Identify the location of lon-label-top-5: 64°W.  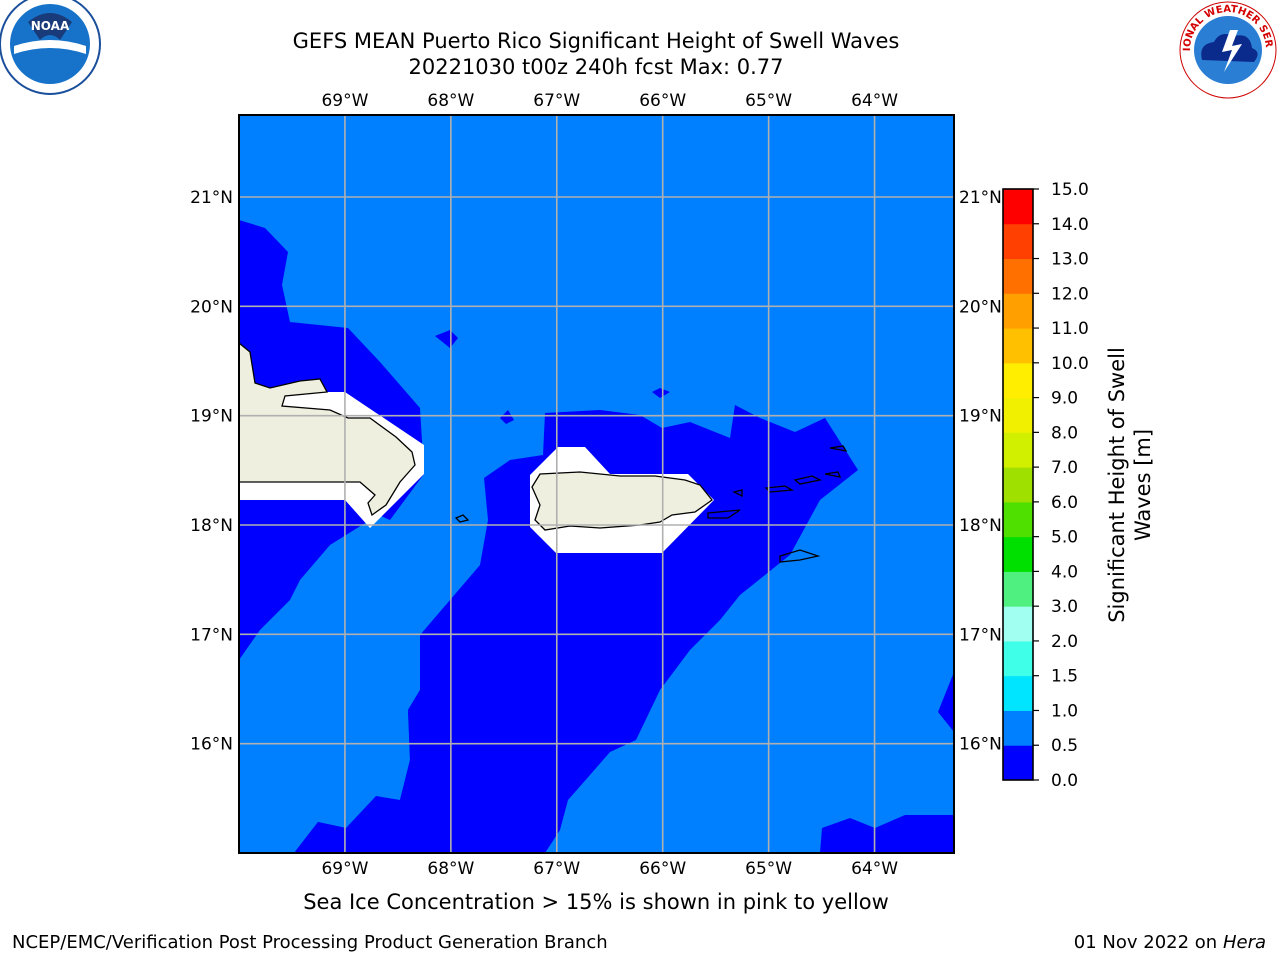
(874, 101).